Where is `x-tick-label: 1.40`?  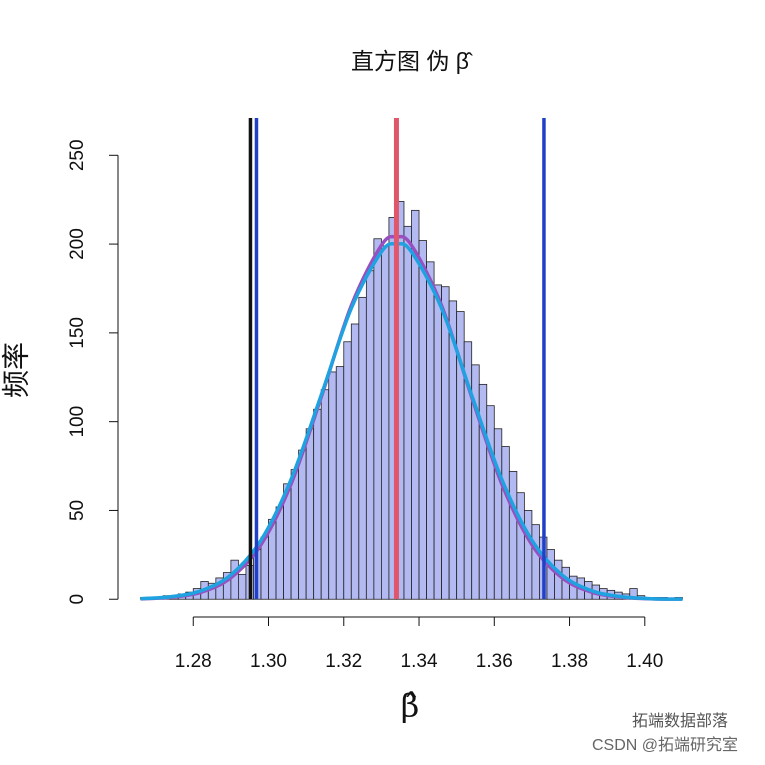 x-tick-label: 1.40 is located at coordinates (644, 661).